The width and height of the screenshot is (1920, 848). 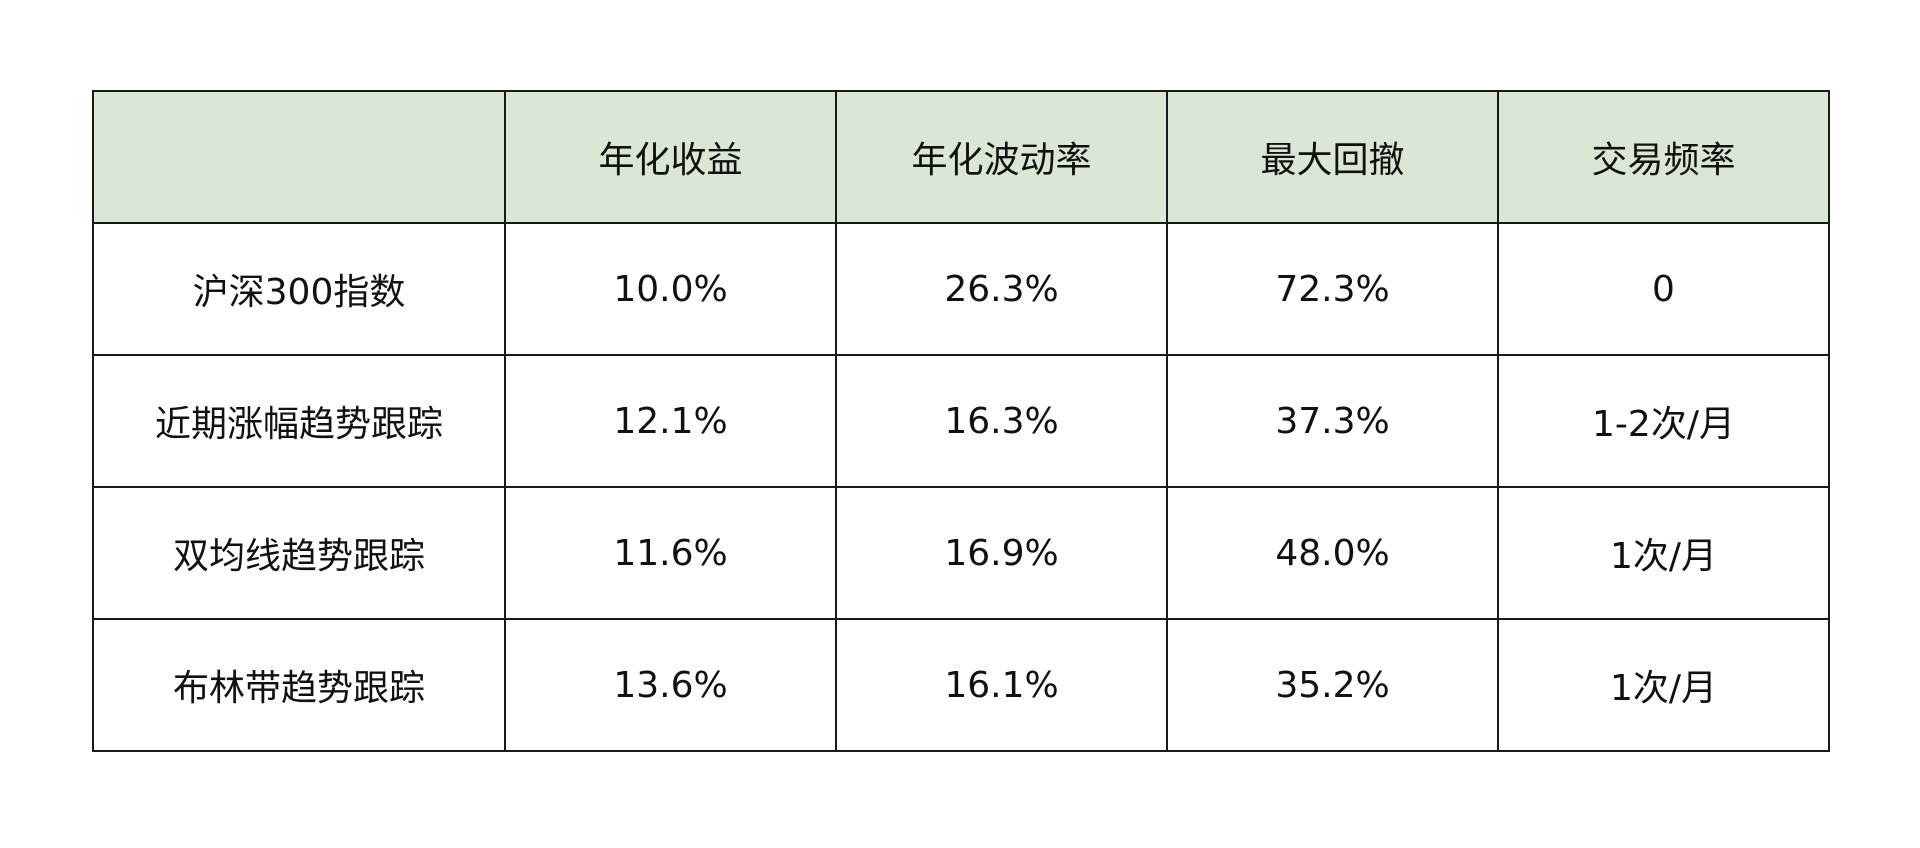 I want to click on table-cell: 13.6%, so click(x=670, y=685).